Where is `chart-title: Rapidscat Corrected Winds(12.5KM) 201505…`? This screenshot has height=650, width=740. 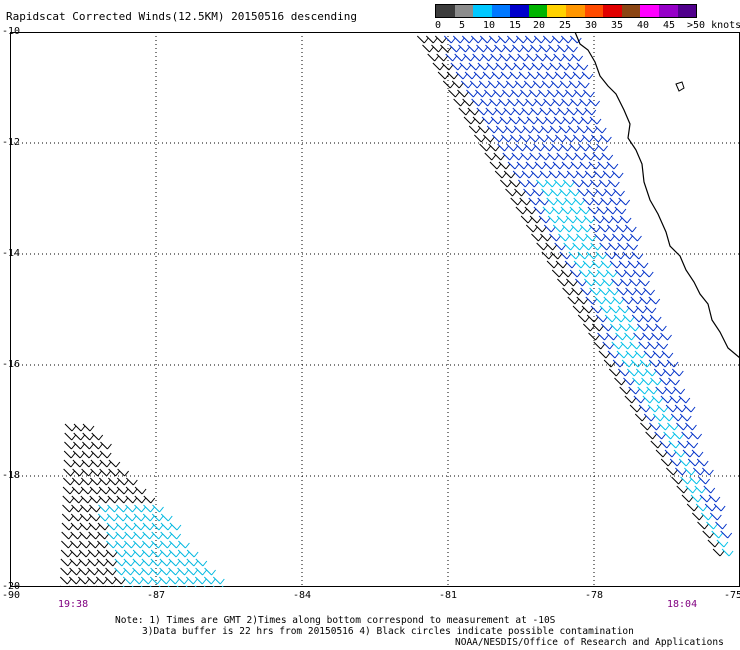
chart-title: Rapidscat Corrected Winds(12.5KM) 201505… is located at coordinates (181, 16).